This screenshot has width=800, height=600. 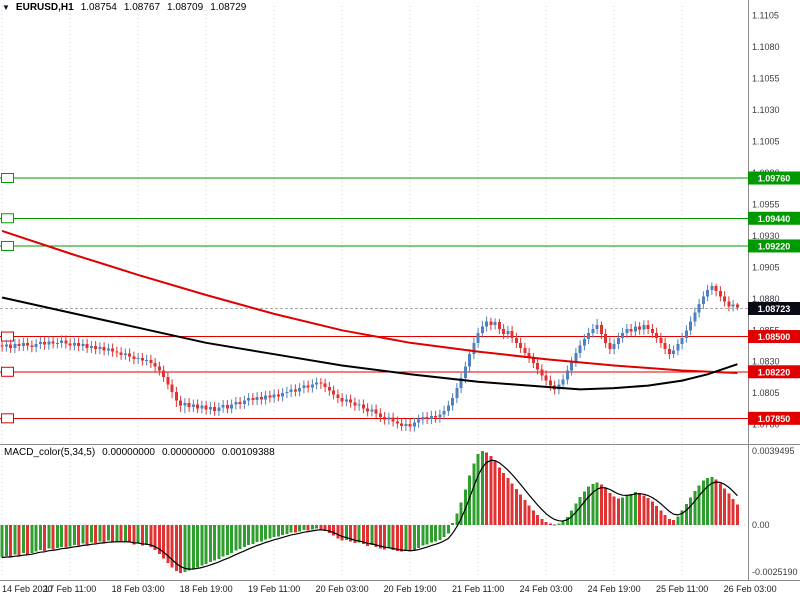 I want to click on y-axis-label: 1.1030, so click(x=766, y=110).